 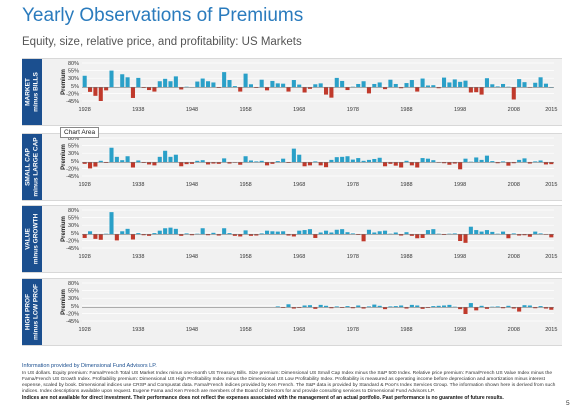 What do you see at coordinates (84, 163) in the screenshot?
I see `bar-1928` at bounding box center [84, 163].